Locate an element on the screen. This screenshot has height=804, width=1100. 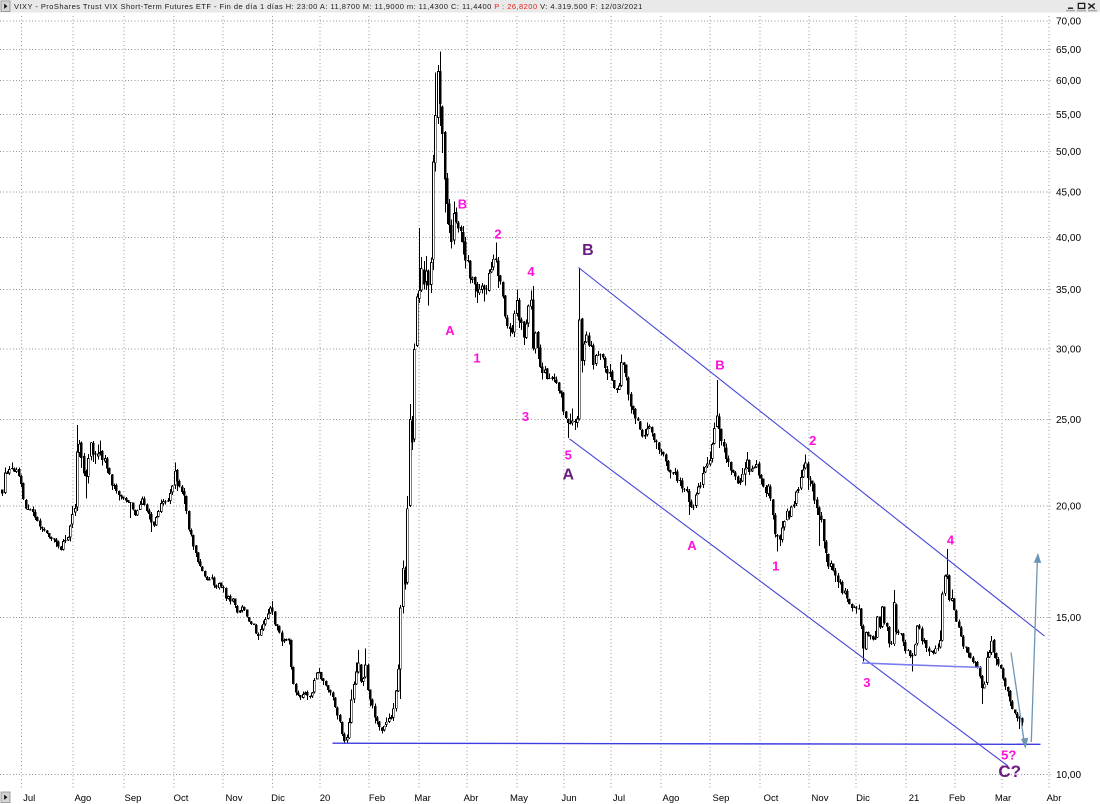
svg-text: 35,00 is located at coordinates (1068, 290).